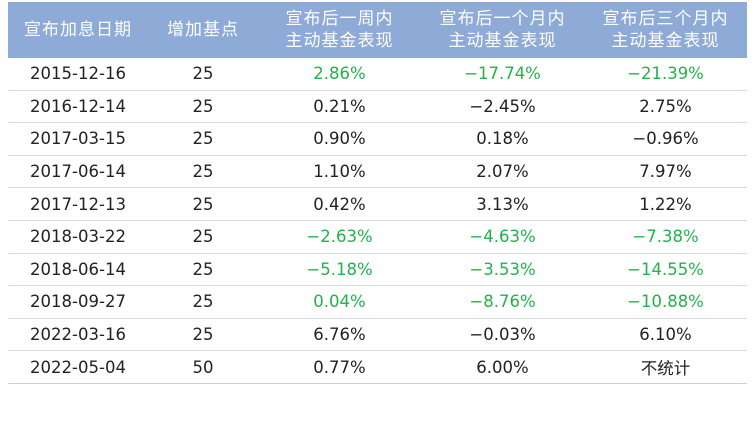 The width and height of the screenshot is (755, 426). Describe the element at coordinates (665, 302) in the screenshot. I see `quarter-performance-cell: −10.88%` at that location.